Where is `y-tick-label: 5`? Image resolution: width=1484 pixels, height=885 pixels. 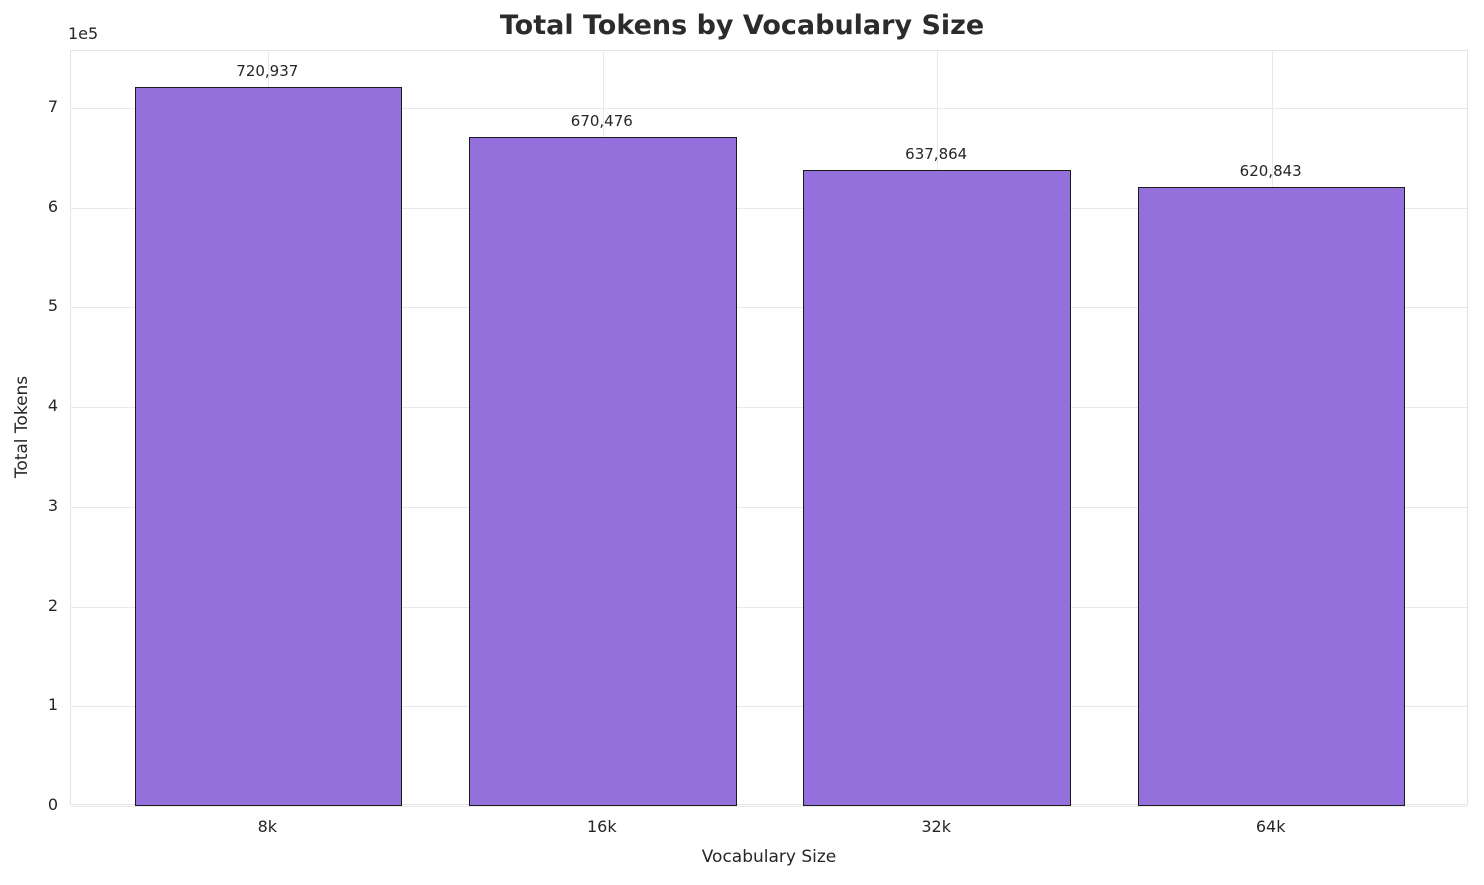
y-tick-label: 5 is located at coordinates (52, 306).